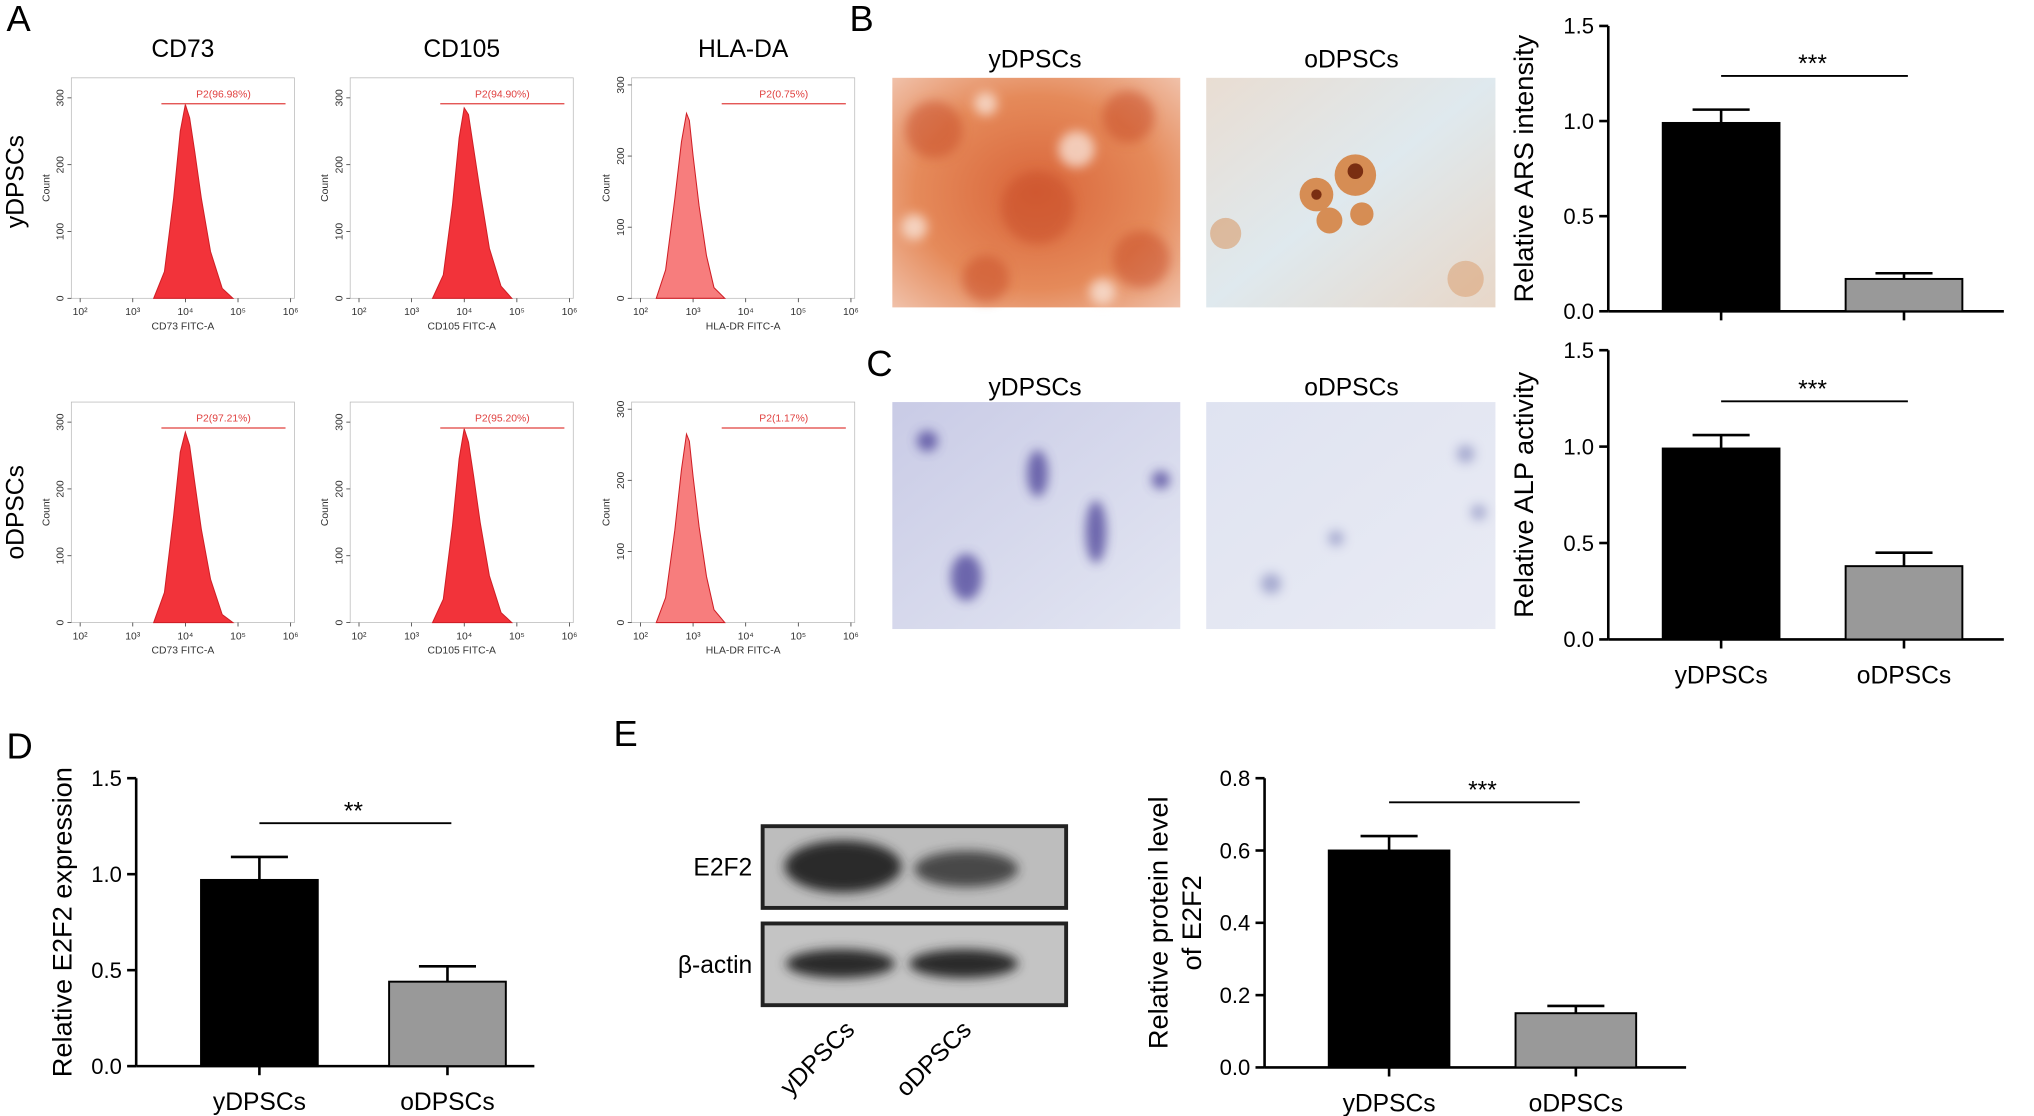 This screenshot has height=1116, width=2034. I want to click on significance-label: **, so click(354, 811).